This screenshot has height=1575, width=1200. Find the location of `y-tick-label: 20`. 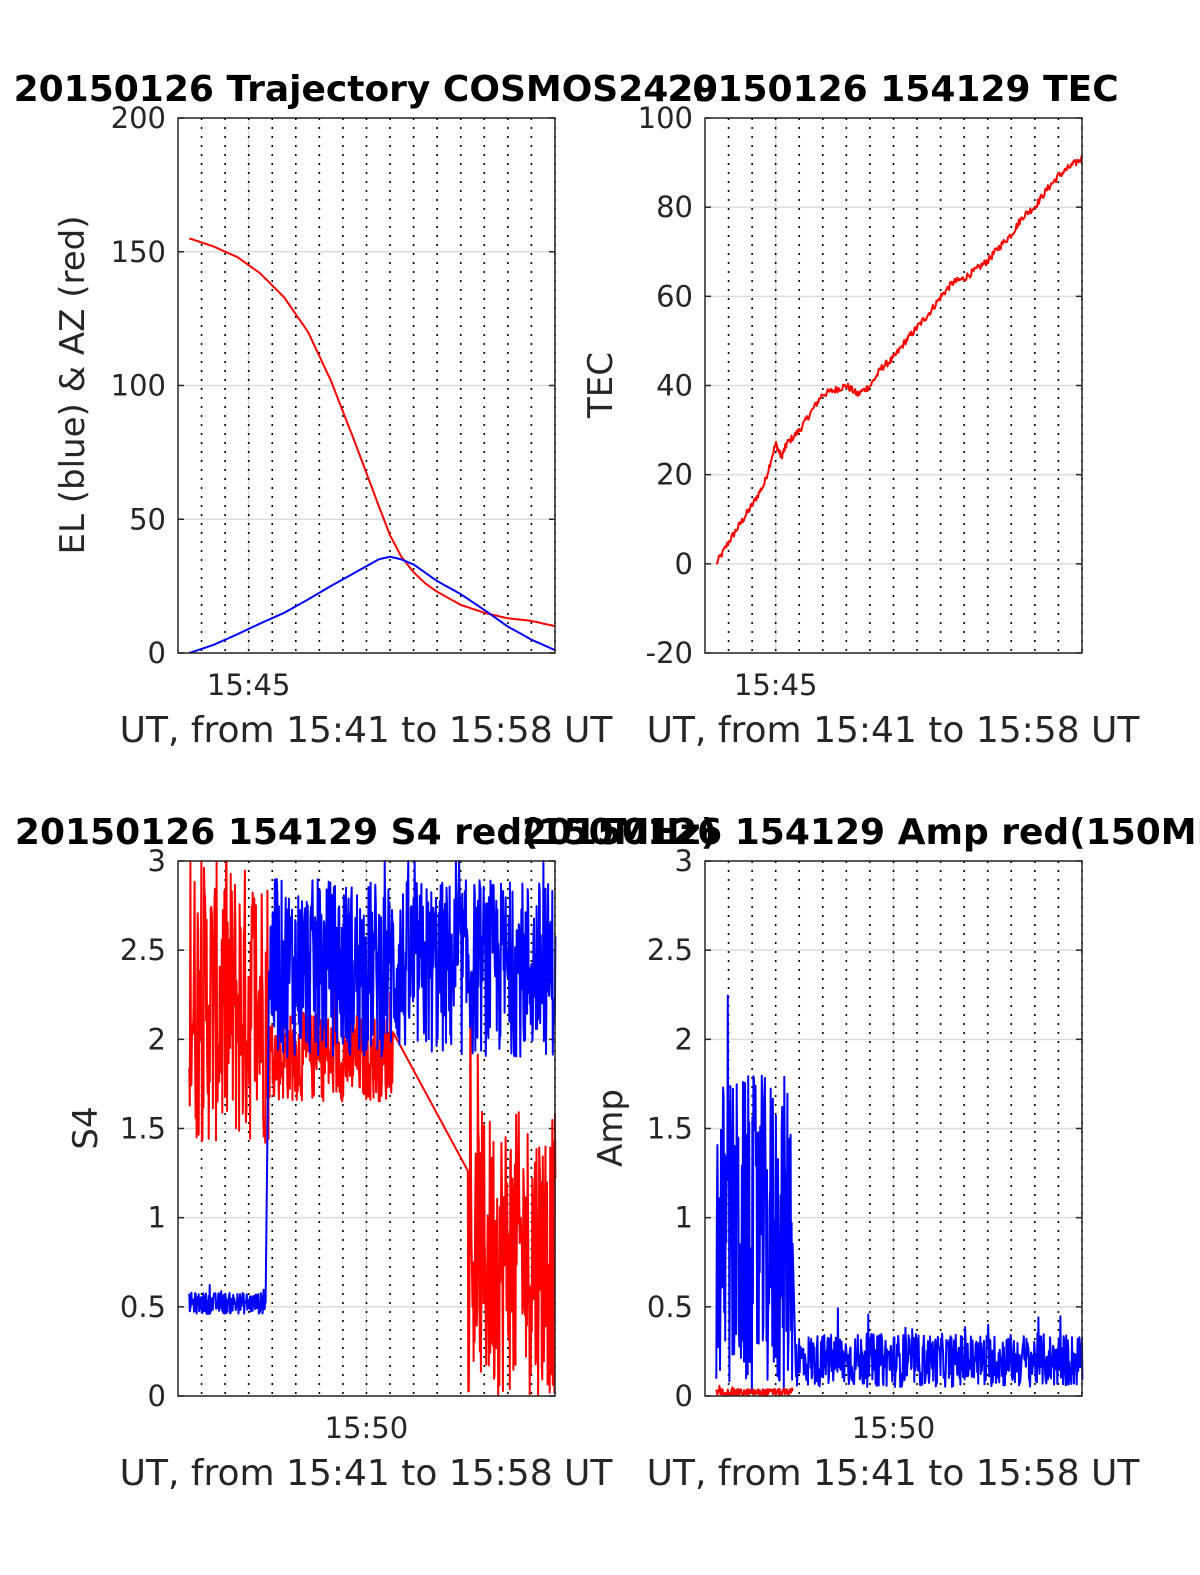

y-tick-label: 20 is located at coordinates (674, 475).